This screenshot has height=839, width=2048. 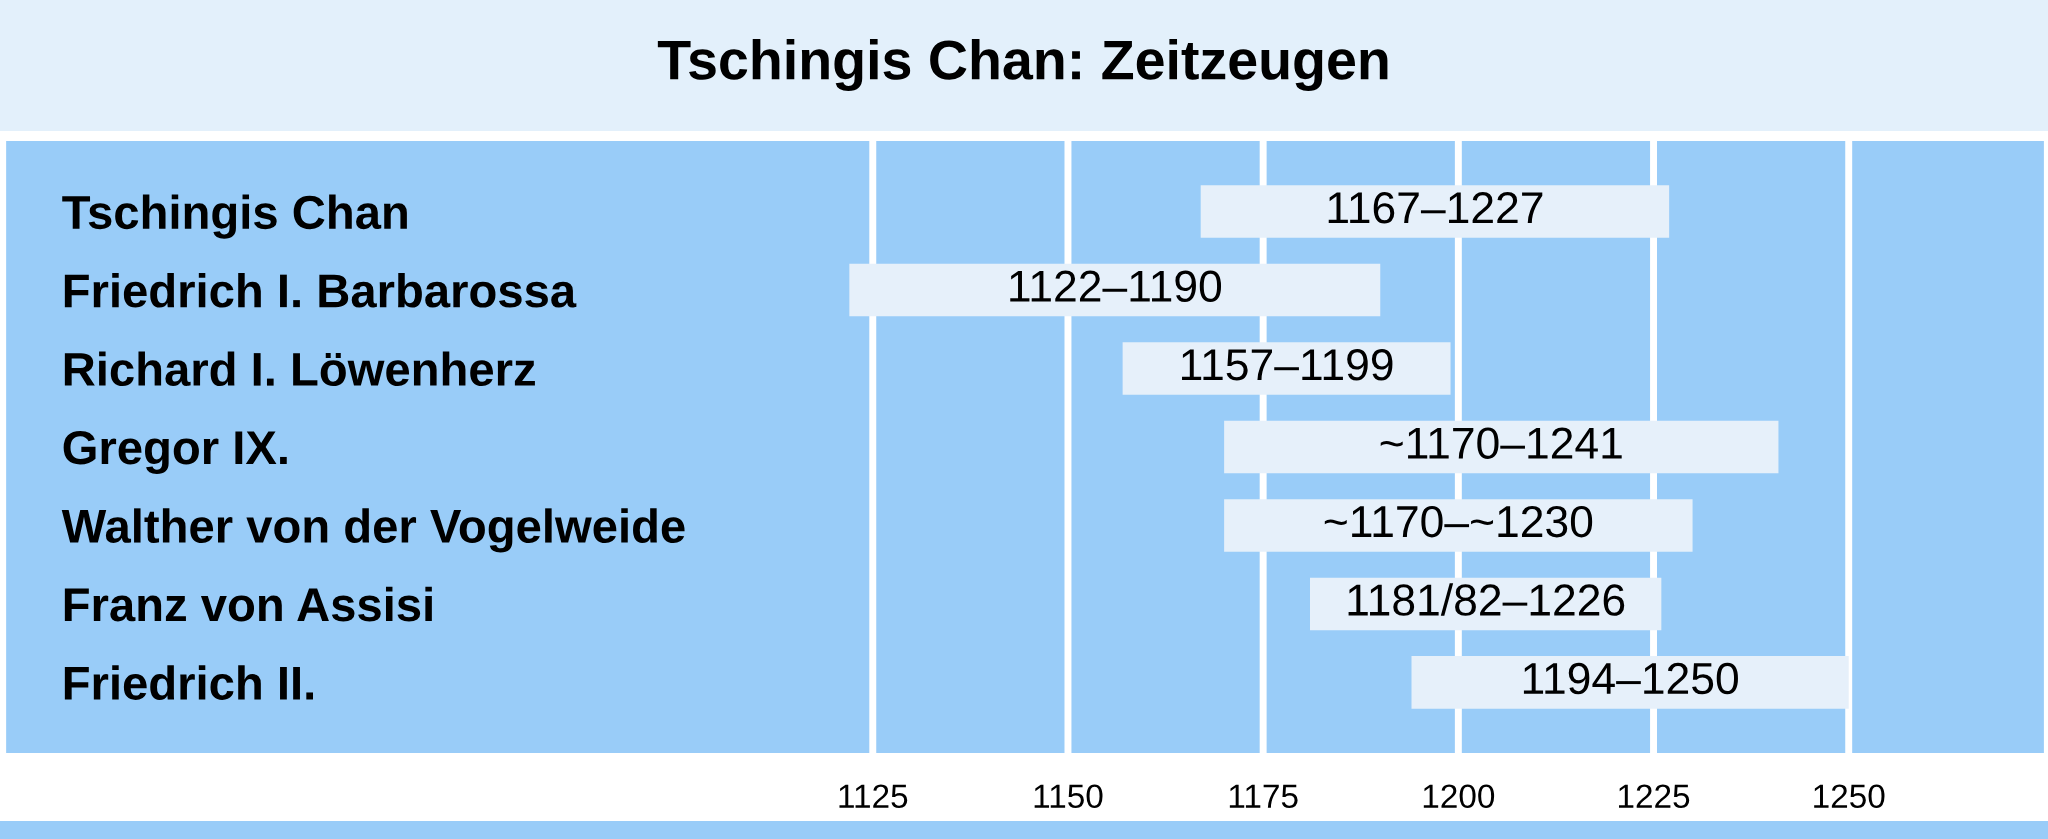 What do you see at coordinates (299, 369) in the screenshot?
I see `y-tick-label: Richard I. Löwenherz` at bounding box center [299, 369].